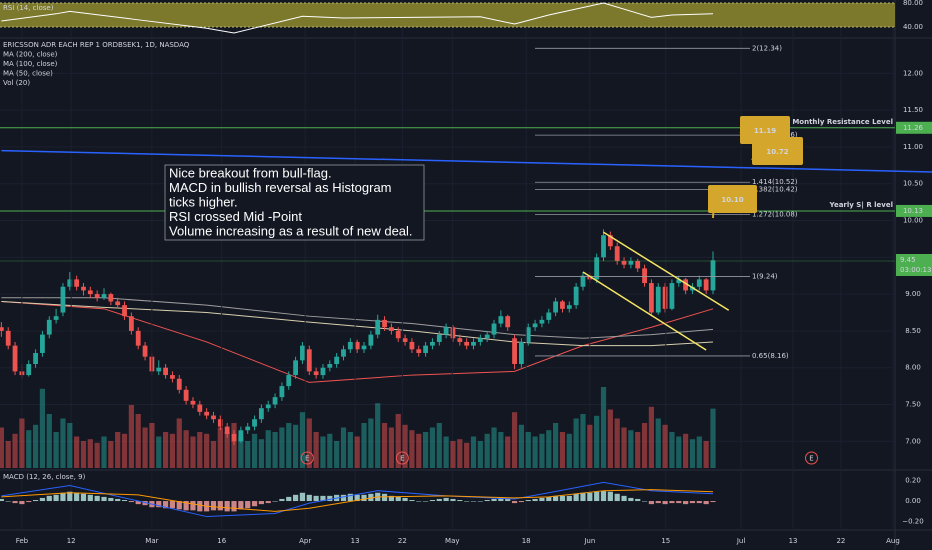 This screenshot has width=932, height=550. What do you see at coordinates (44, 477) in the screenshot?
I see `macd-label: MACD (12, 26, close, 9)` at bounding box center [44, 477].